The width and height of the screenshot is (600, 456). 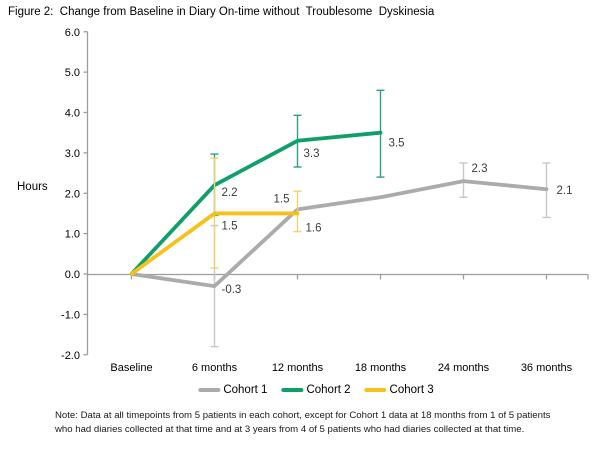 What do you see at coordinates (232, 290) in the screenshot?
I see `data-label: -0.3` at bounding box center [232, 290].